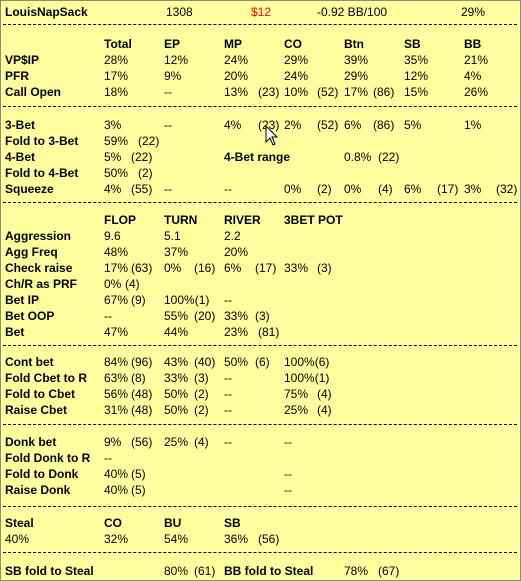  I want to click on stat-value: 1%, so click(473, 125).